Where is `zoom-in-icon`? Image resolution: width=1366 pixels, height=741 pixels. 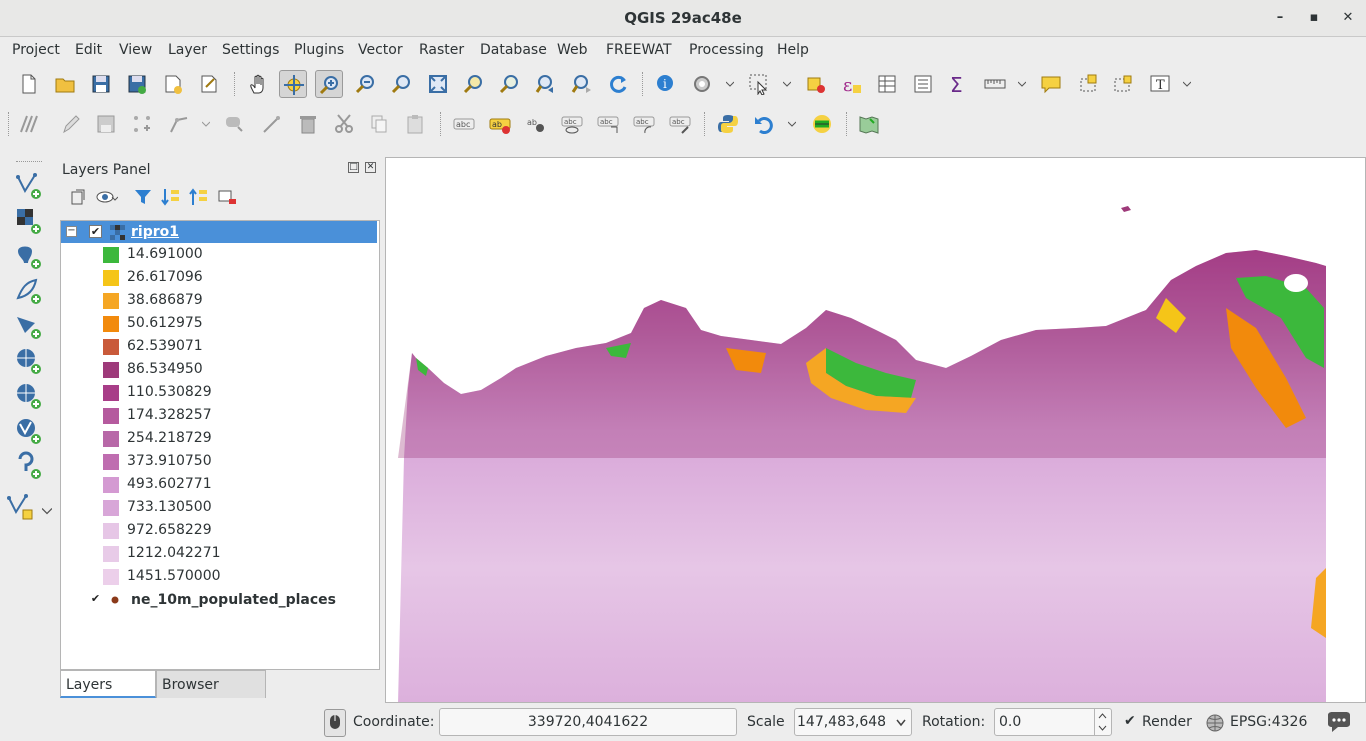
zoom-in-icon is located at coordinates (329, 84).